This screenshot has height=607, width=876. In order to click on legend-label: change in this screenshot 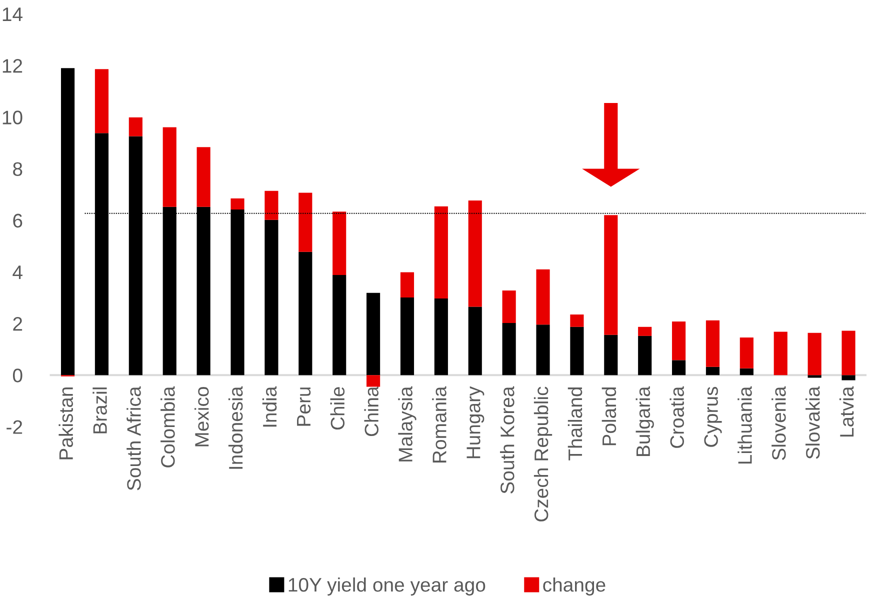, I will do `click(574, 586)`.